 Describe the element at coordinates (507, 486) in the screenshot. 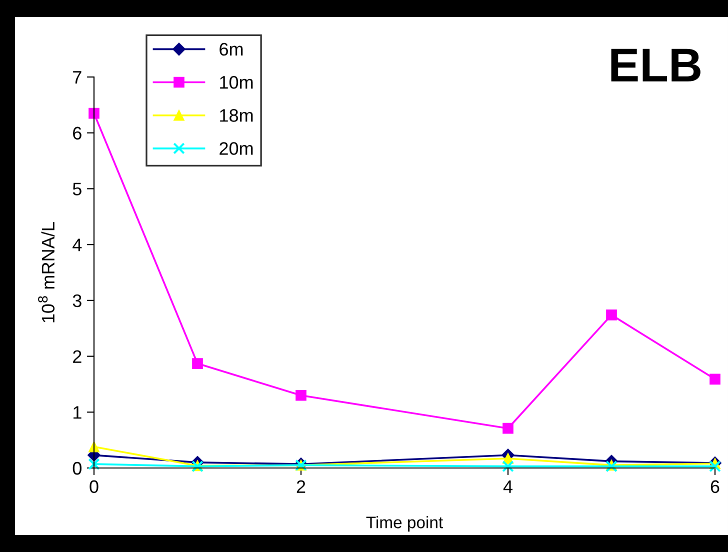

I see `x-tick-label: 4` at that location.